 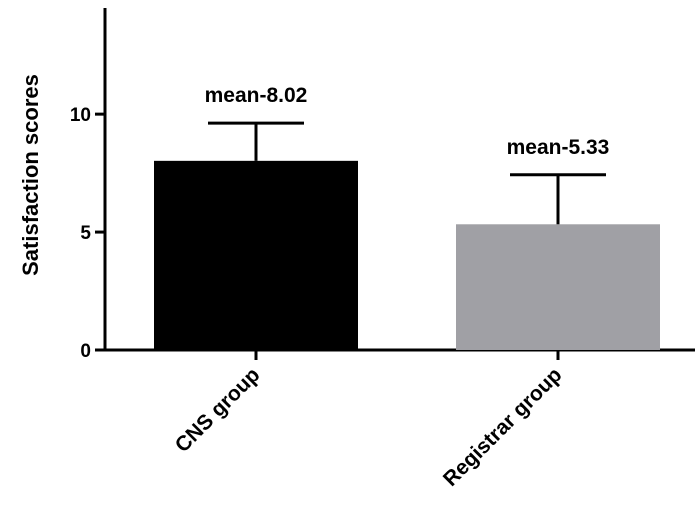 What do you see at coordinates (30, 175) in the screenshot?
I see `y-axis-title: Satisfaction scores` at bounding box center [30, 175].